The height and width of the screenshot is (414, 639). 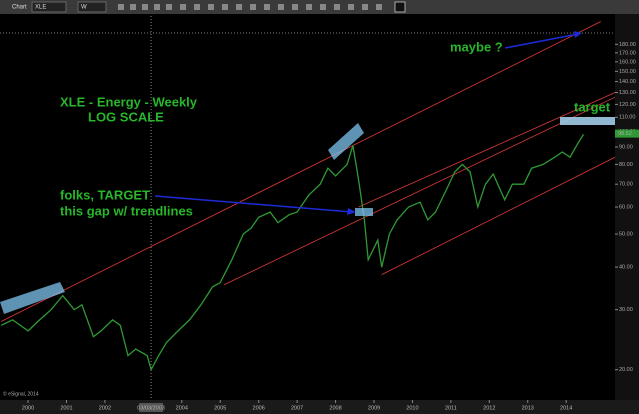 I want to click on y-tick-label: 80.00, so click(x=626, y=165).